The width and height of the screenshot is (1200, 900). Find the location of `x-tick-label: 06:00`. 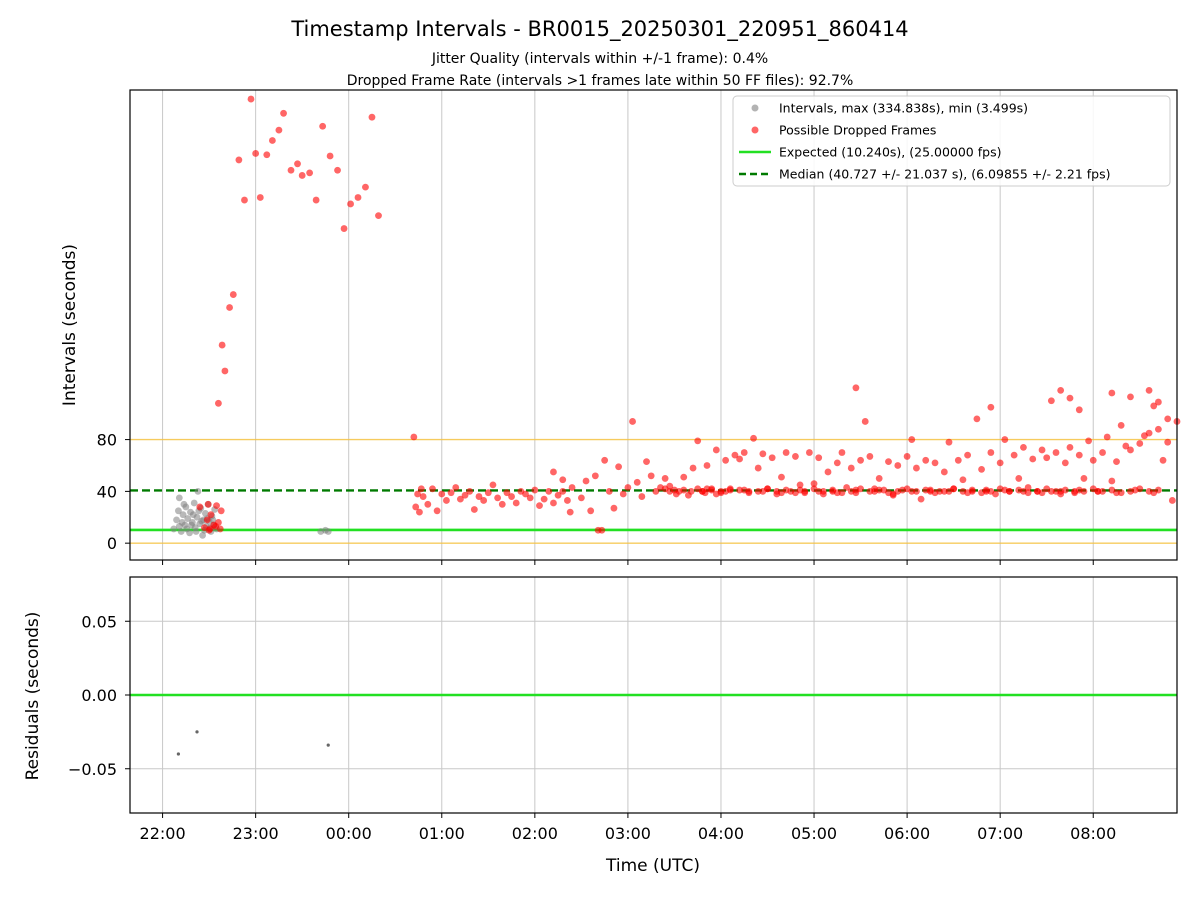

x-tick-label: 06:00 is located at coordinates (907, 833).